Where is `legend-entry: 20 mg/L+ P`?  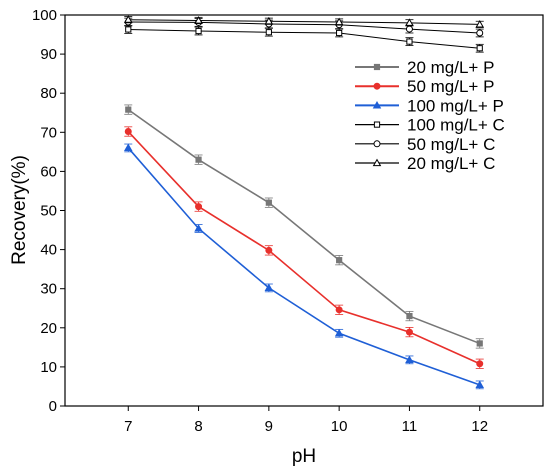
legend-entry: 20 mg/L+ P is located at coordinates (424, 67).